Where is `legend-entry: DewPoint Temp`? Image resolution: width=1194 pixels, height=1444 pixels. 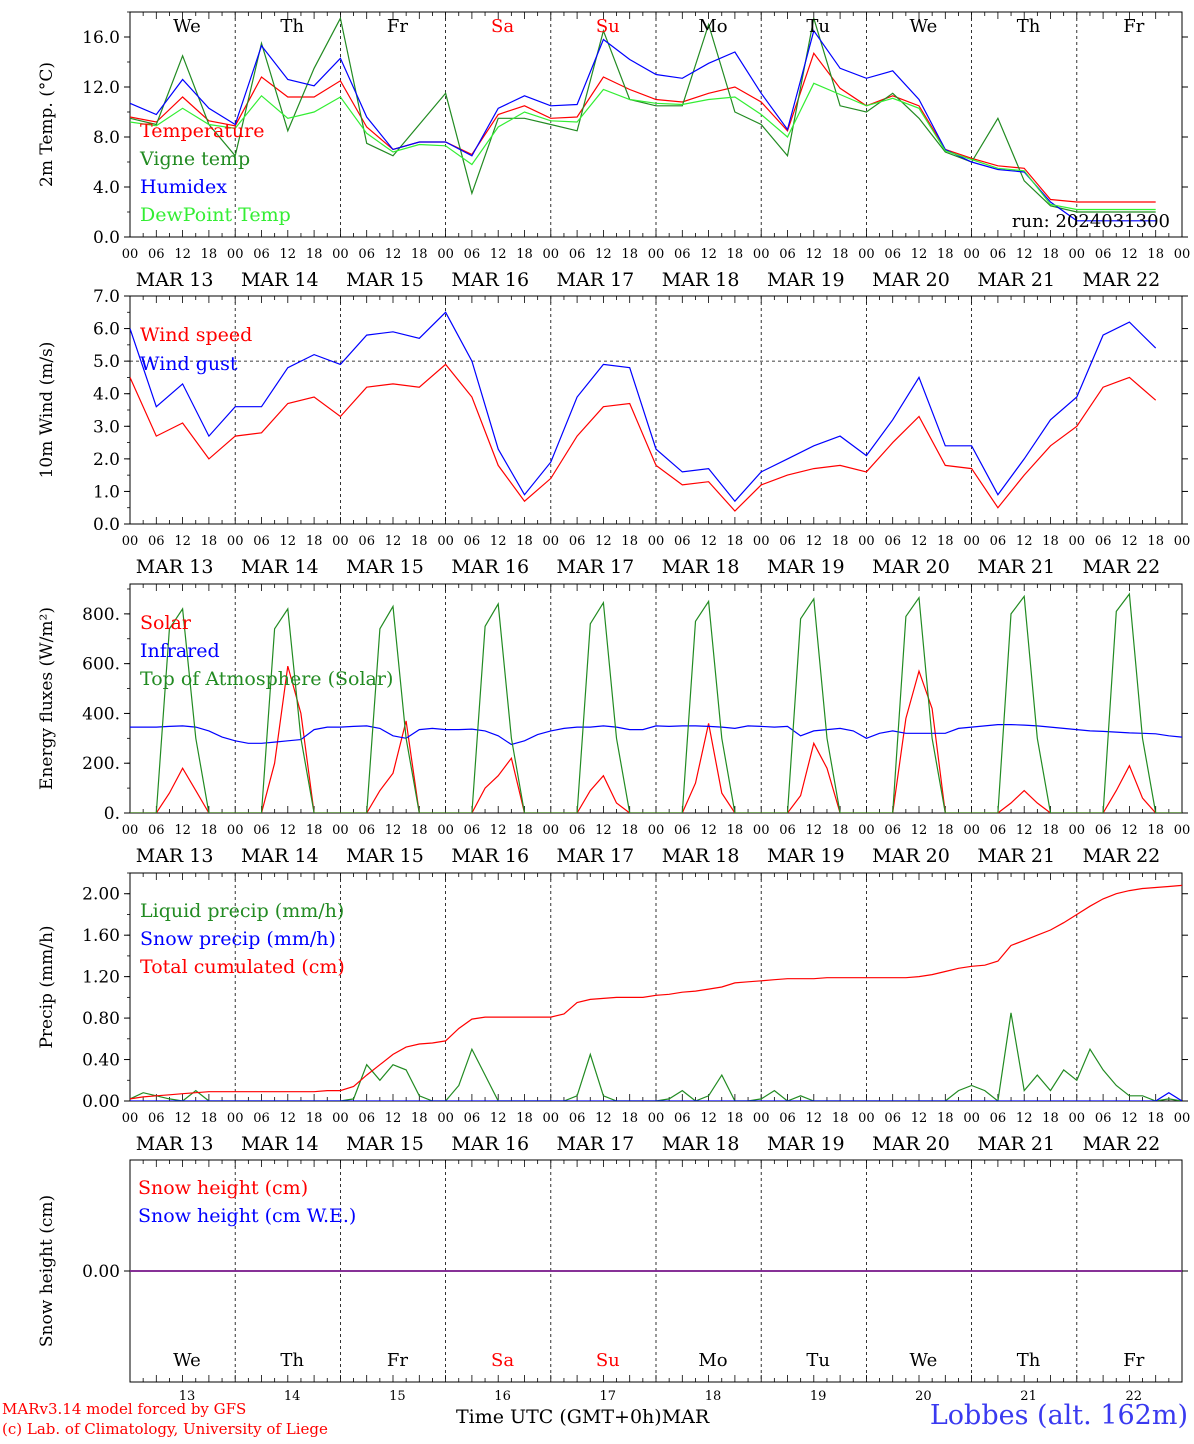
legend-entry: DewPoint Temp is located at coordinates (215, 215).